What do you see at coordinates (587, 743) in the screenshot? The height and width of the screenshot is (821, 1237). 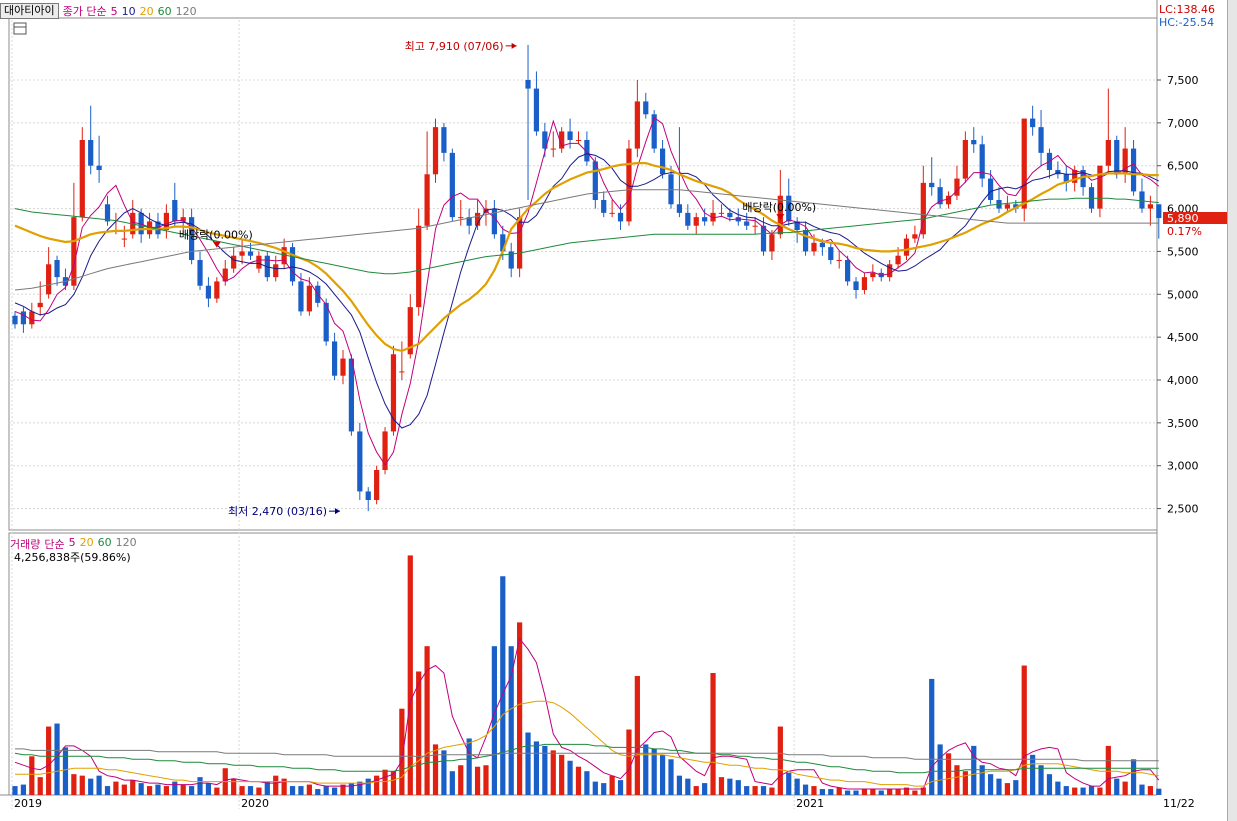 I see `volume-ma20-line` at bounding box center [587, 743].